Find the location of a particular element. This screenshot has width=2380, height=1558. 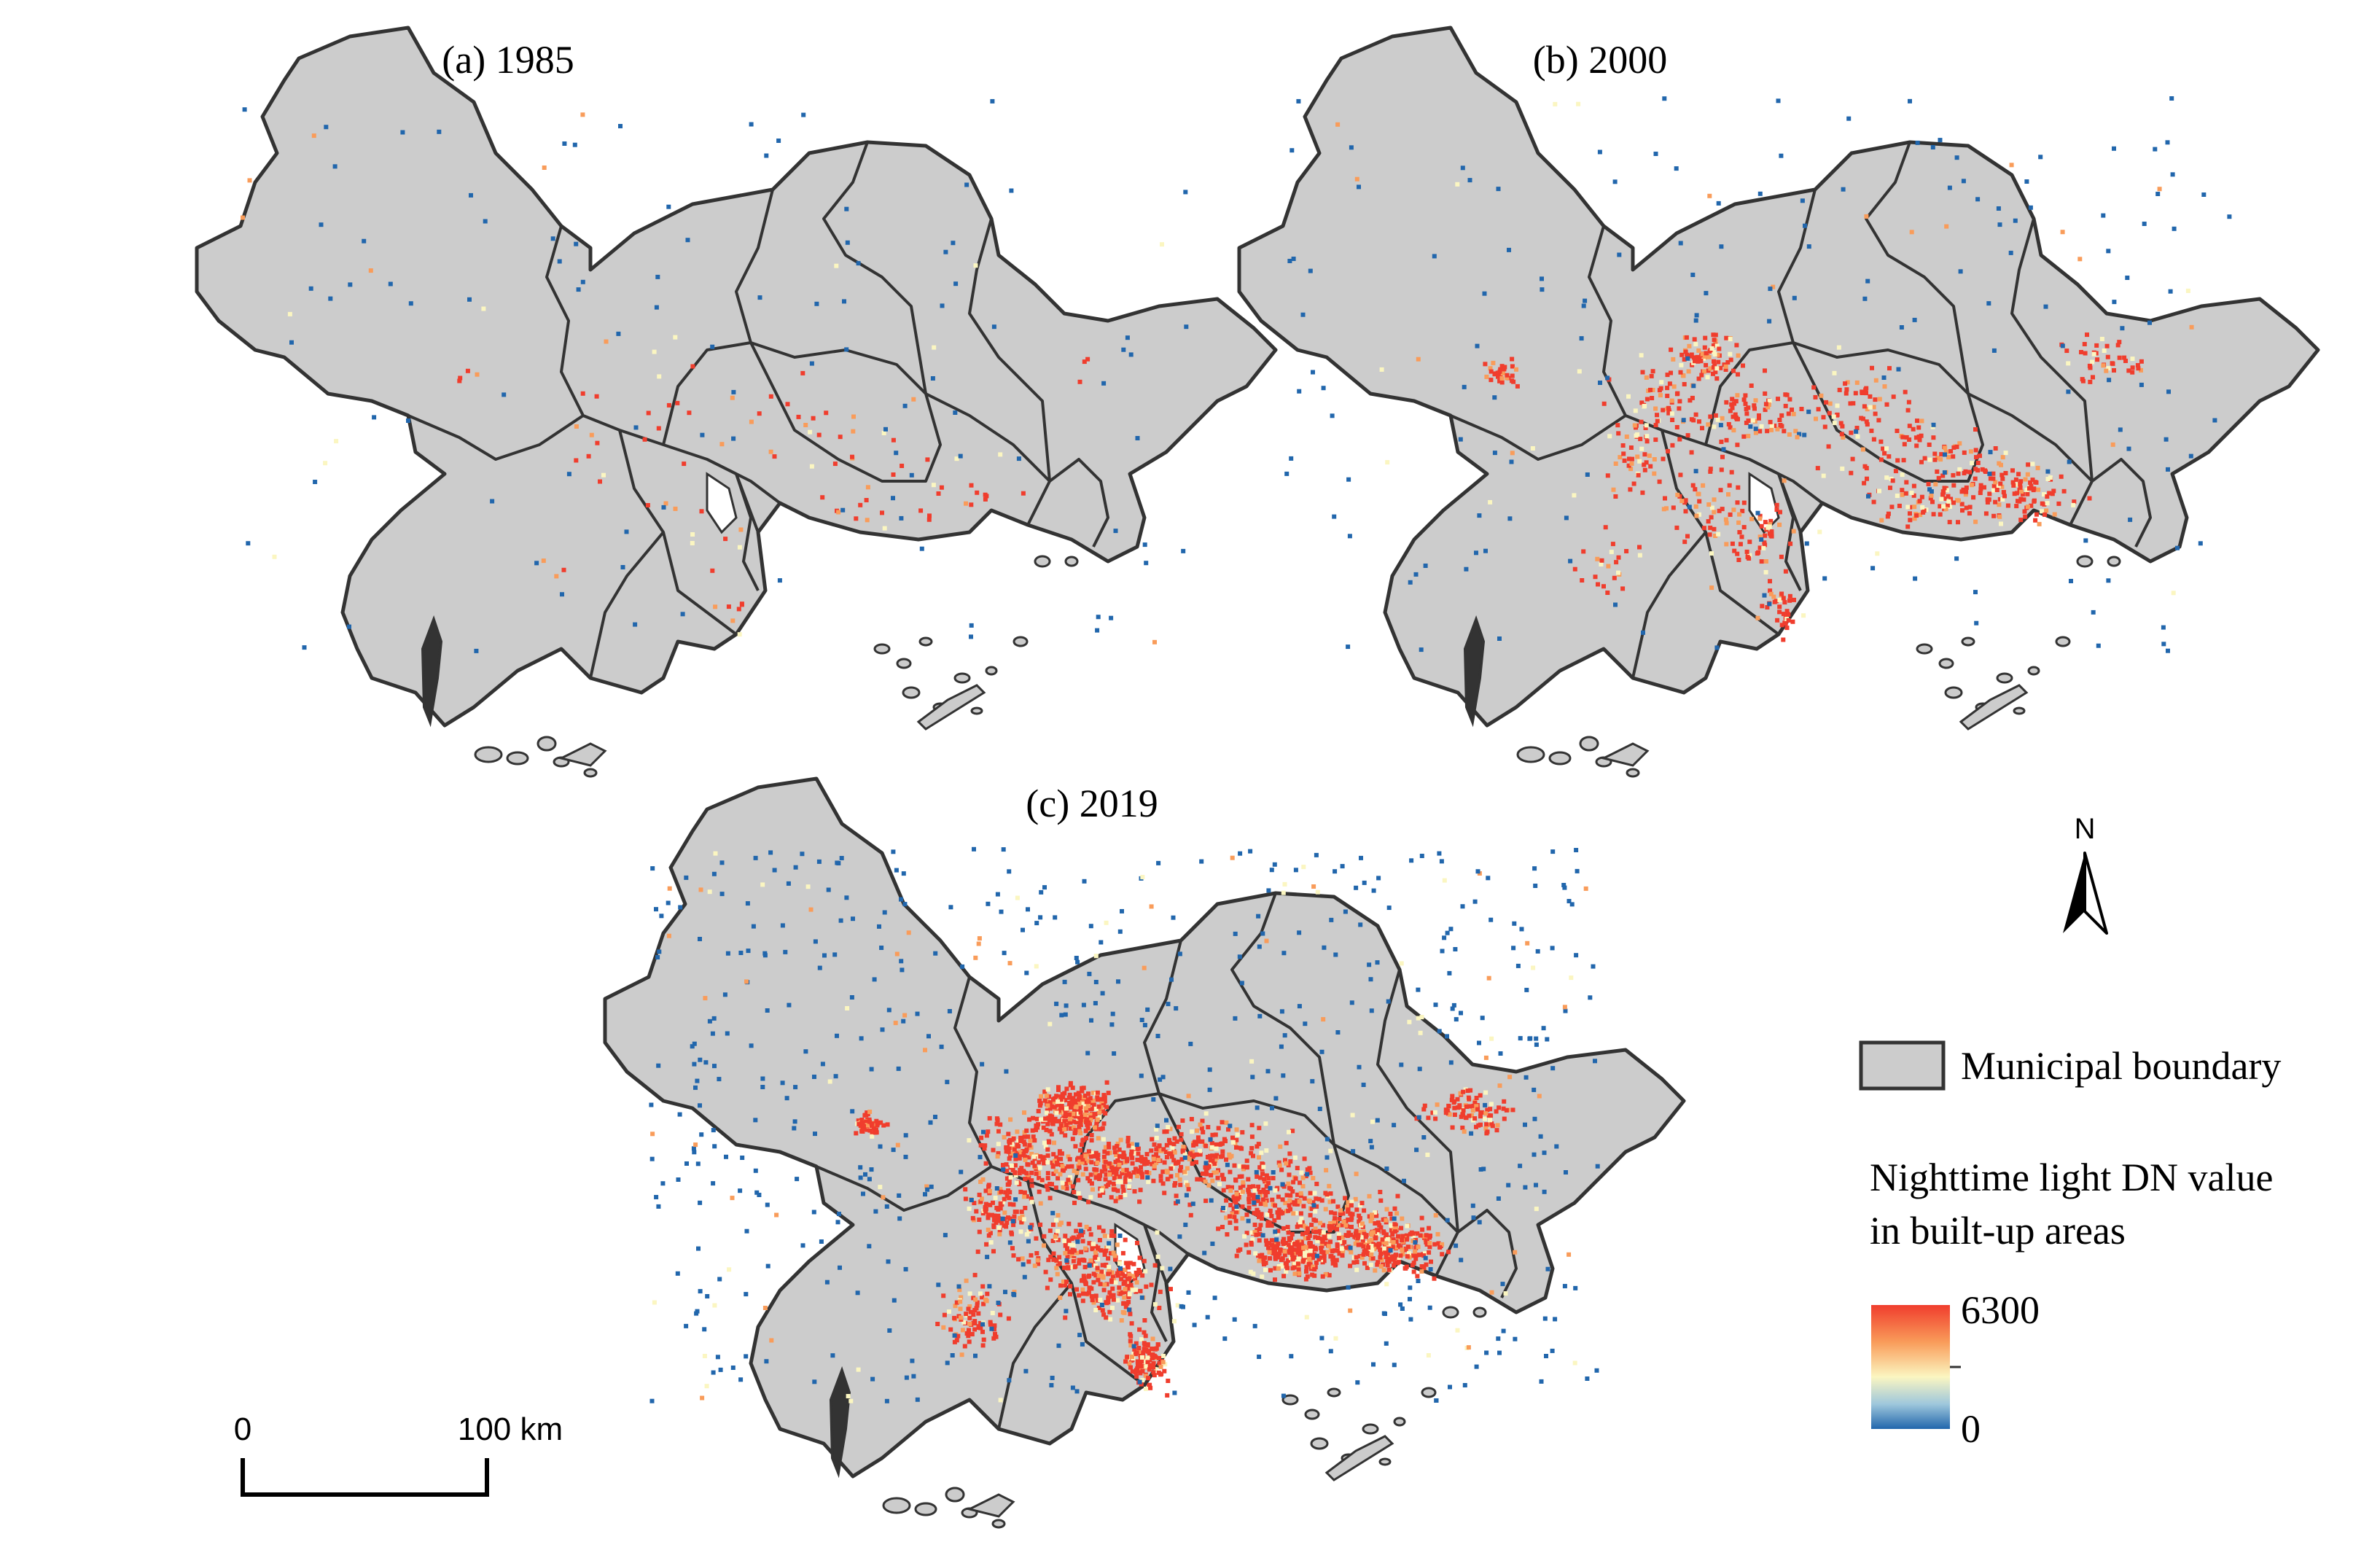

legend-boundary-label: Municipal boundary is located at coordinates (2121, 1066).